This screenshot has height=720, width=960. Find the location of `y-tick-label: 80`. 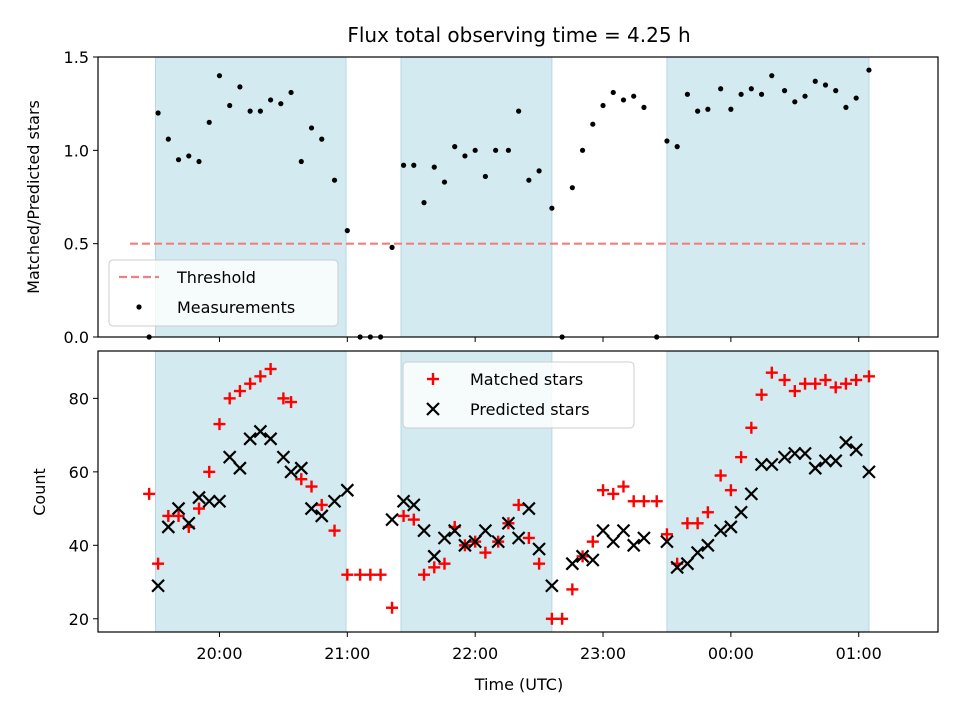

y-tick-label: 80 is located at coordinates (79, 398).